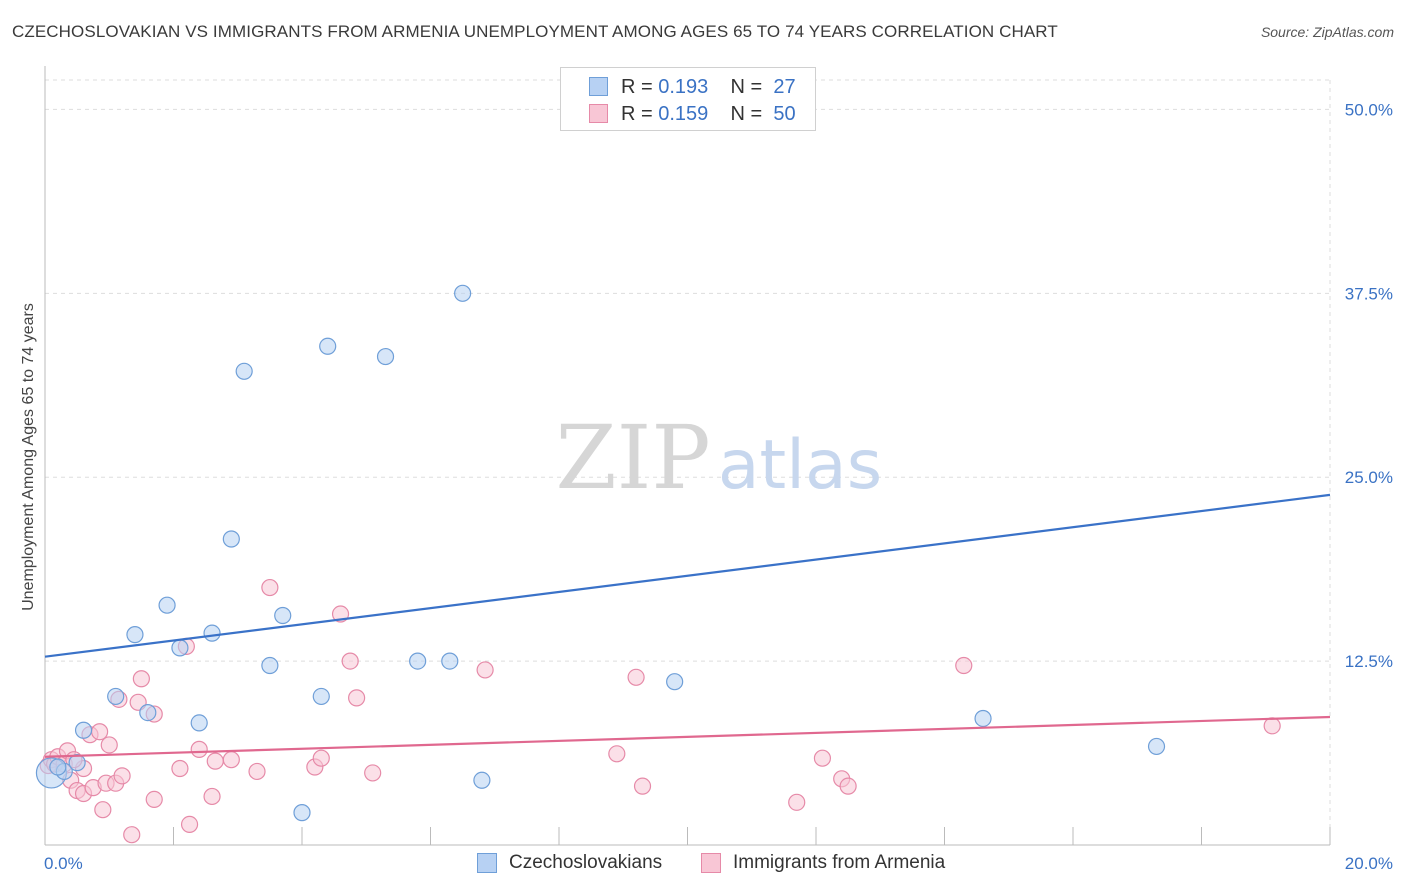 The image size is (1406, 892). Describe the element at coordinates (632, 457) in the screenshot. I see `watermark-zip: ZIP` at that location.